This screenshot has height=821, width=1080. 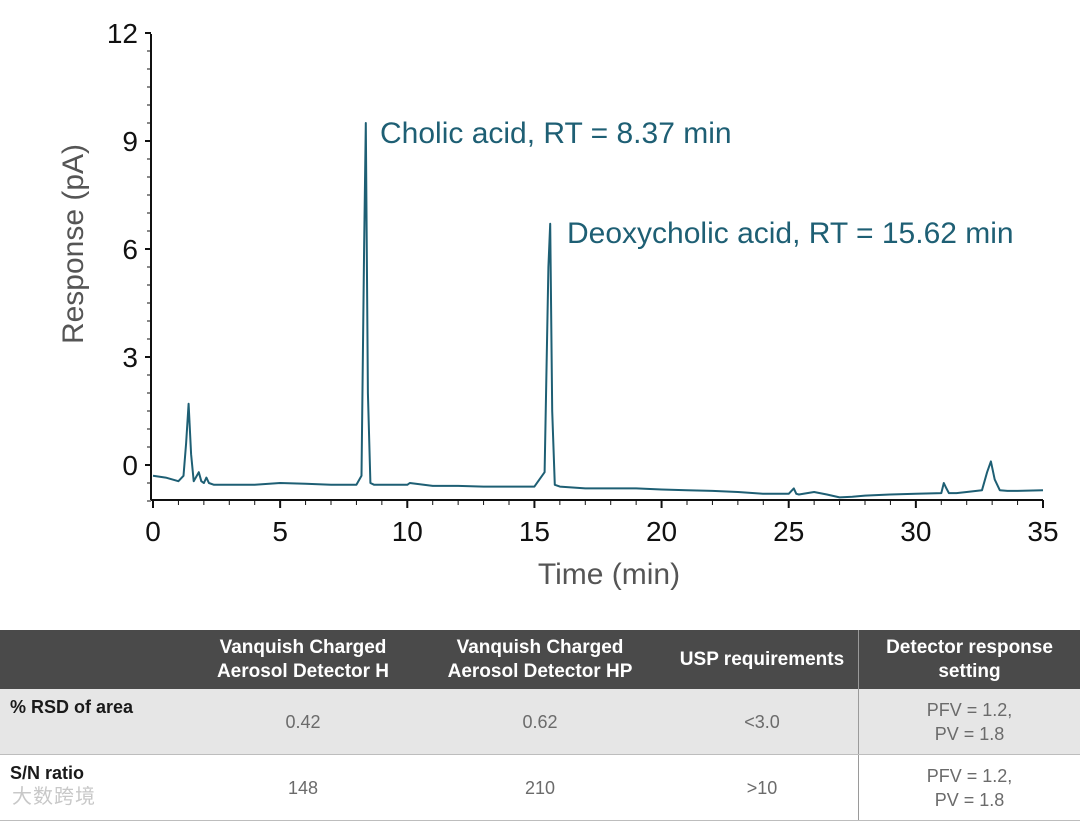 What do you see at coordinates (790, 233) in the screenshot?
I see `annotation-deoxycholic-acid: Deoxycholic acid, RT = 15.62 min` at bounding box center [790, 233].